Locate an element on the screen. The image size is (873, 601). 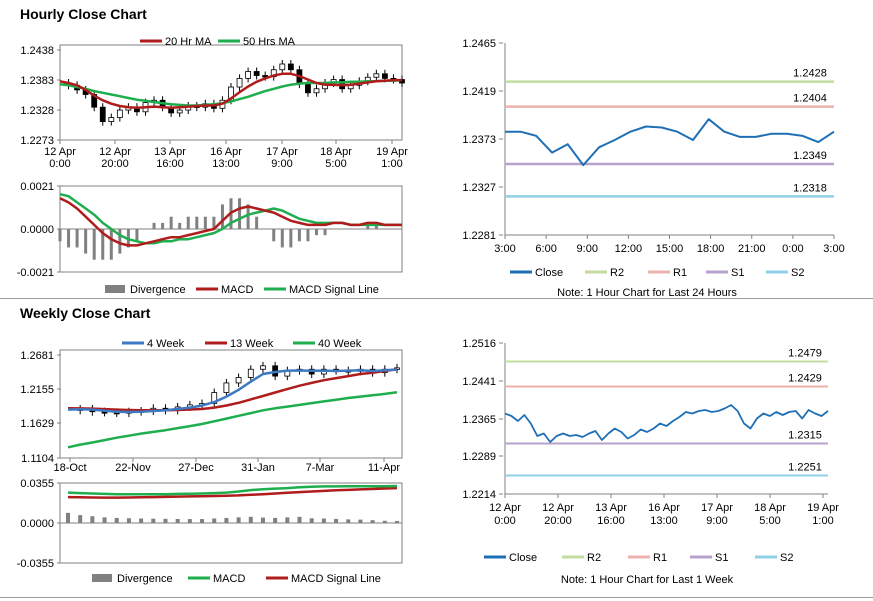
weekly-4-week-line is located at coordinates (232, 391).